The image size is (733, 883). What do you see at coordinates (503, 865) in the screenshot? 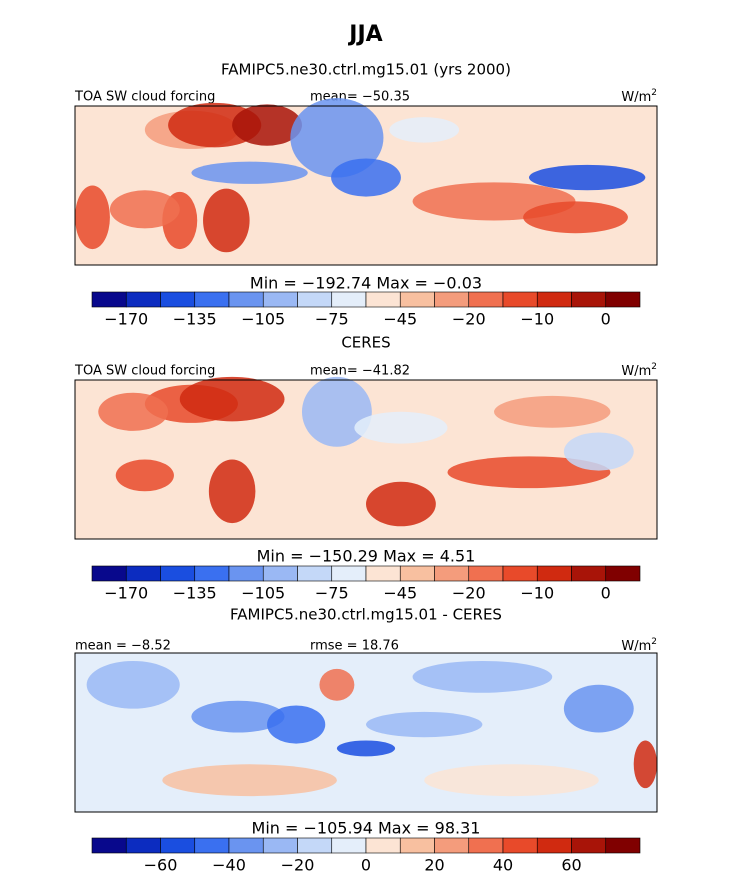
I see `colorbar-label: 40` at bounding box center [503, 865].